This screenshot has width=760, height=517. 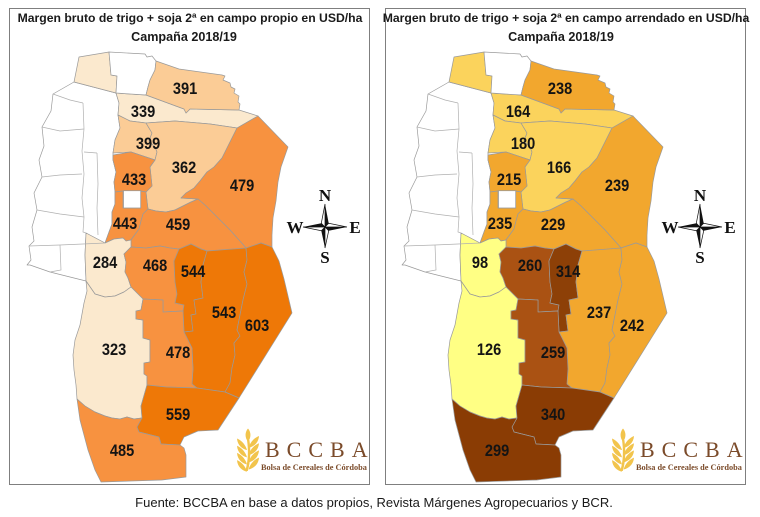 I want to click on svg-text: 339, so click(x=143, y=112).